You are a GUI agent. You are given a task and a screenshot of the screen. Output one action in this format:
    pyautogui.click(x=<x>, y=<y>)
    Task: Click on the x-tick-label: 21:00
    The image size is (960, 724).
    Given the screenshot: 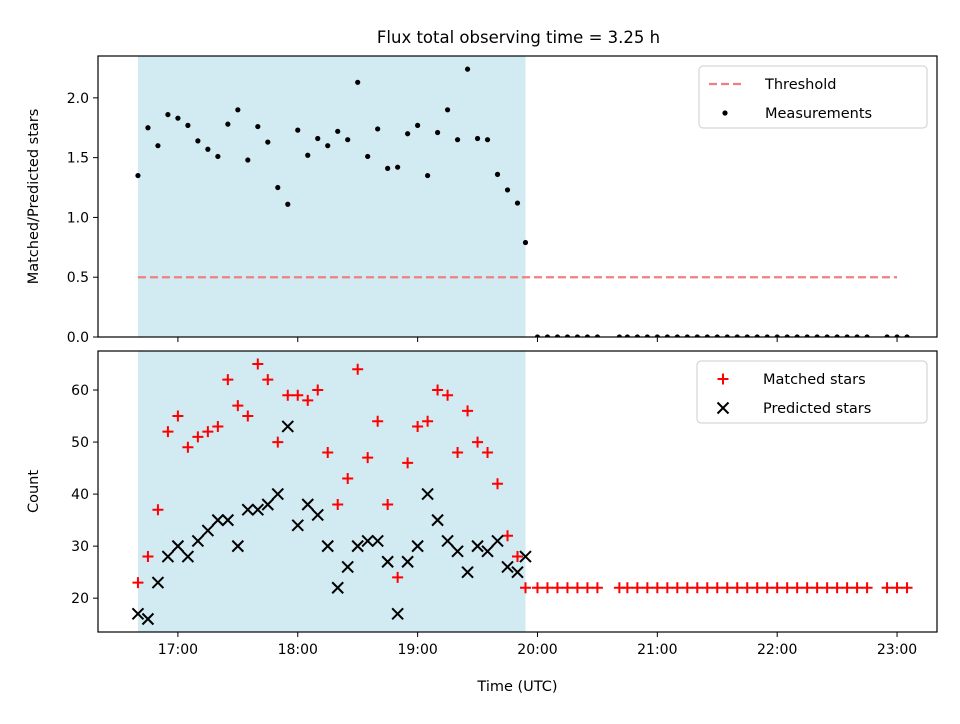 What is the action you would take?
    pyautogui.click(x=657, y=650)
    